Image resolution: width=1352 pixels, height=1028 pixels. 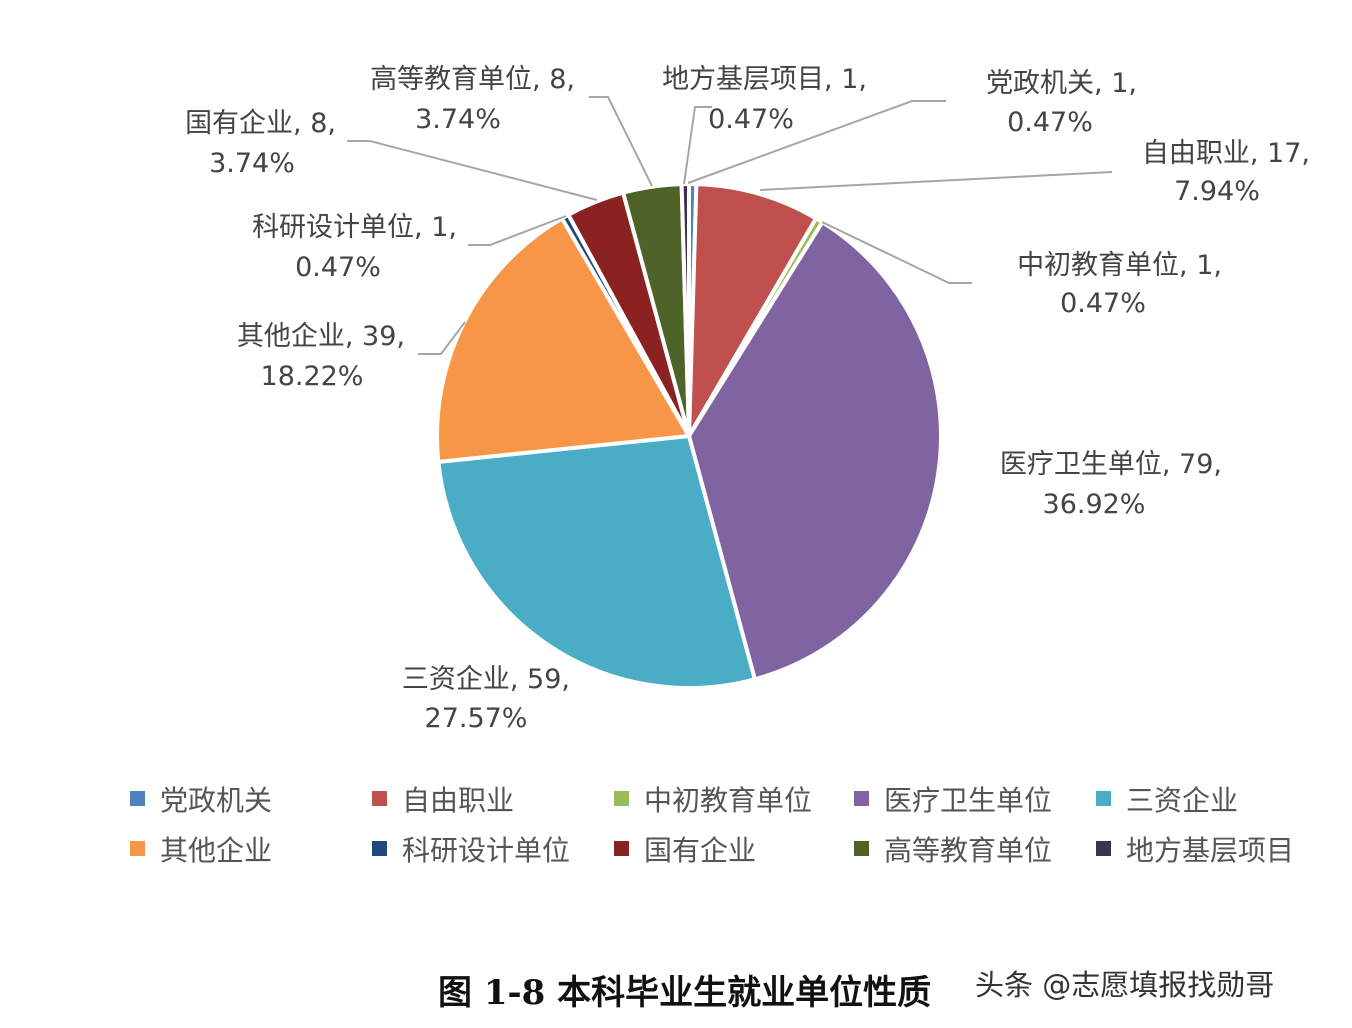 What do you see at coordinates (697, 145) in the screenshot?
I see `leader-line-difang` at bounding box center [697, 145].